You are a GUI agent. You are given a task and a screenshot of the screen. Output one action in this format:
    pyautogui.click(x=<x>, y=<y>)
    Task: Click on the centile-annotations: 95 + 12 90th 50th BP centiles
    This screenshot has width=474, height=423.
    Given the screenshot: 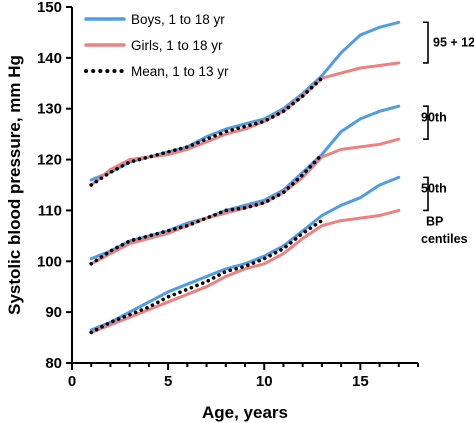 What is the action you would take?
    pyautogui.click(x=447, y=133)
    